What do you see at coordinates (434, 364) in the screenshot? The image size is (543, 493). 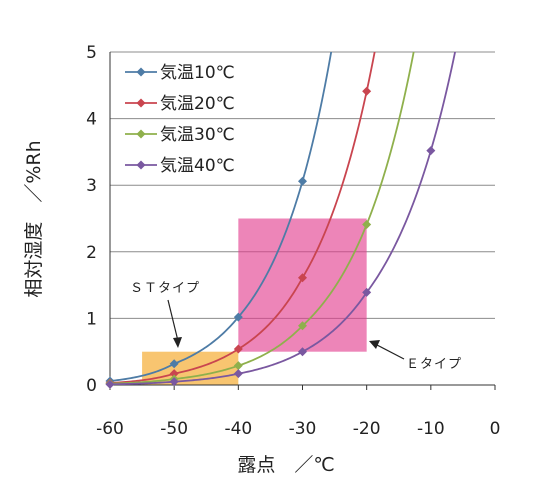 I see `annotation-e-type: Ｅタイプ` at bounding box center [434, 364].